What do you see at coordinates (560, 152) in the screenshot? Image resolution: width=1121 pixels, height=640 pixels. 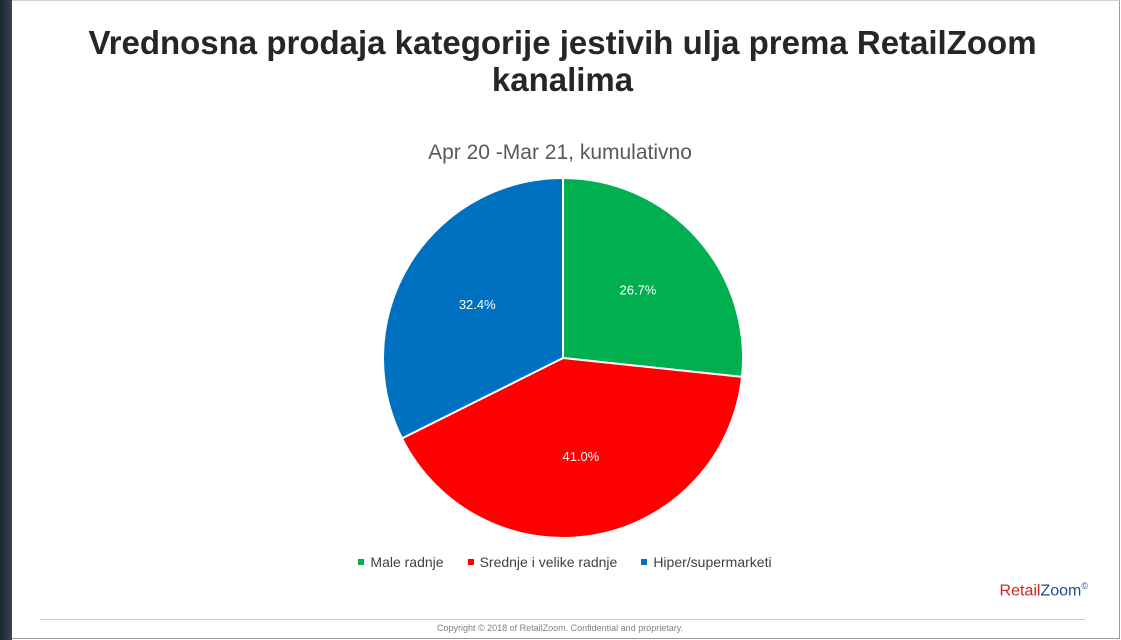 I see `chart-subtitle: Apr 20 -Mar 21, kumulativno` at bounding box center [560, 152].